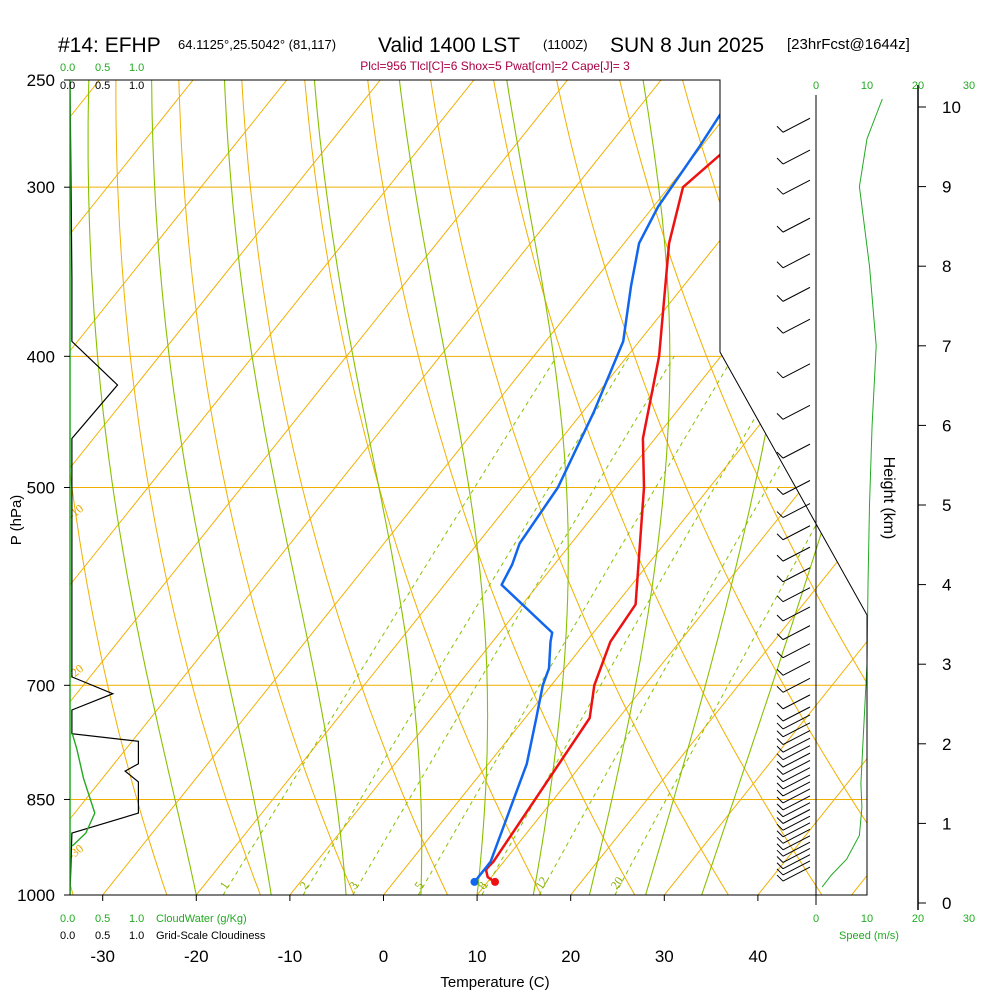  Describe the element at coordinates (41, 685) in the screenshot. I see `y-tick-label: 700` at that location.